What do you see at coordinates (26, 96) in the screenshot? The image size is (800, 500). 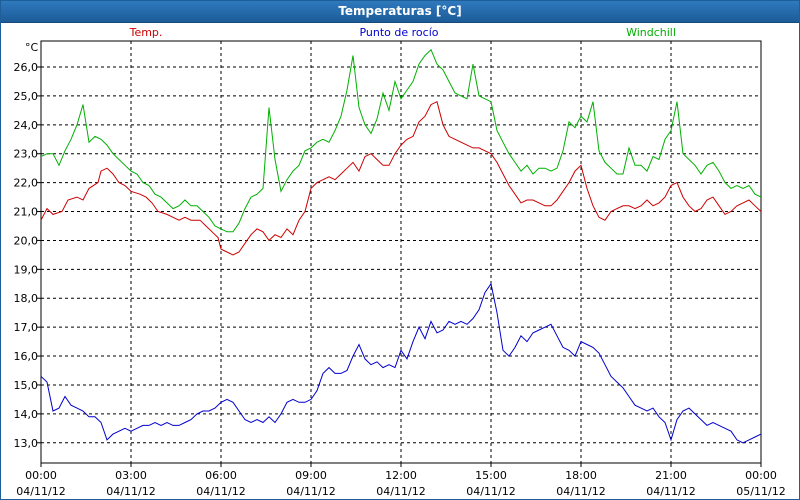 I see `y-tick-label: 25,0` at bounding box center [26, 96].